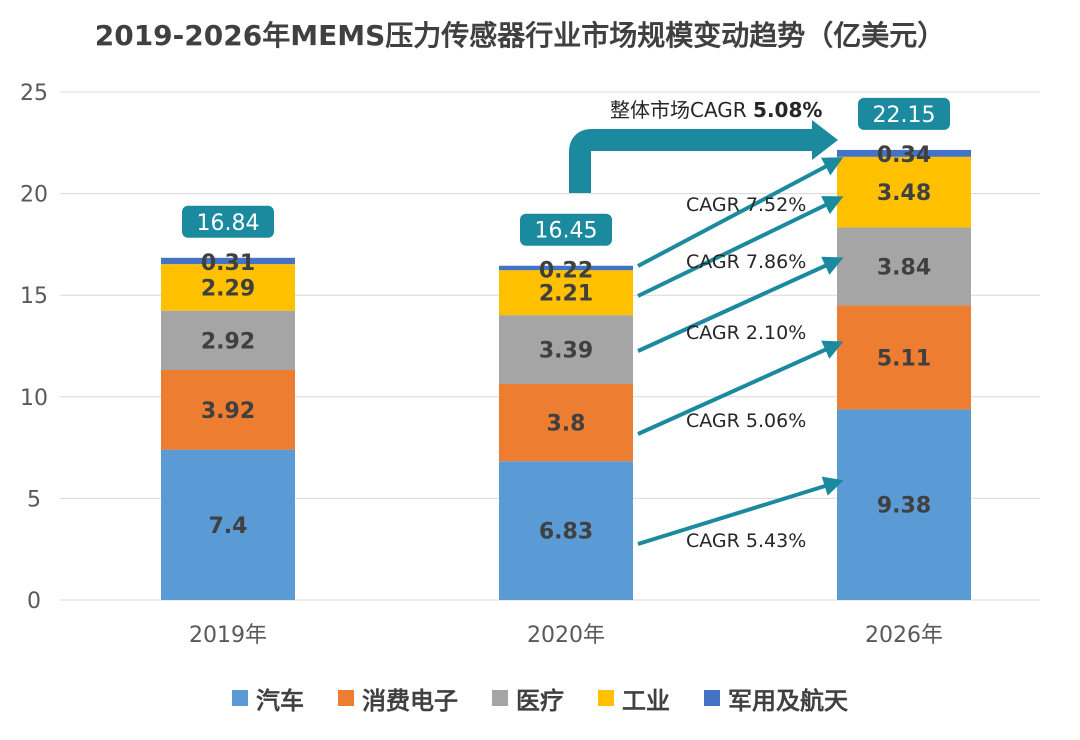 This screenshot has width=1080, height=740. Describe the element at coordinates (34, 296) in the screenshot. I see `y-tick-label: 15` at that location.